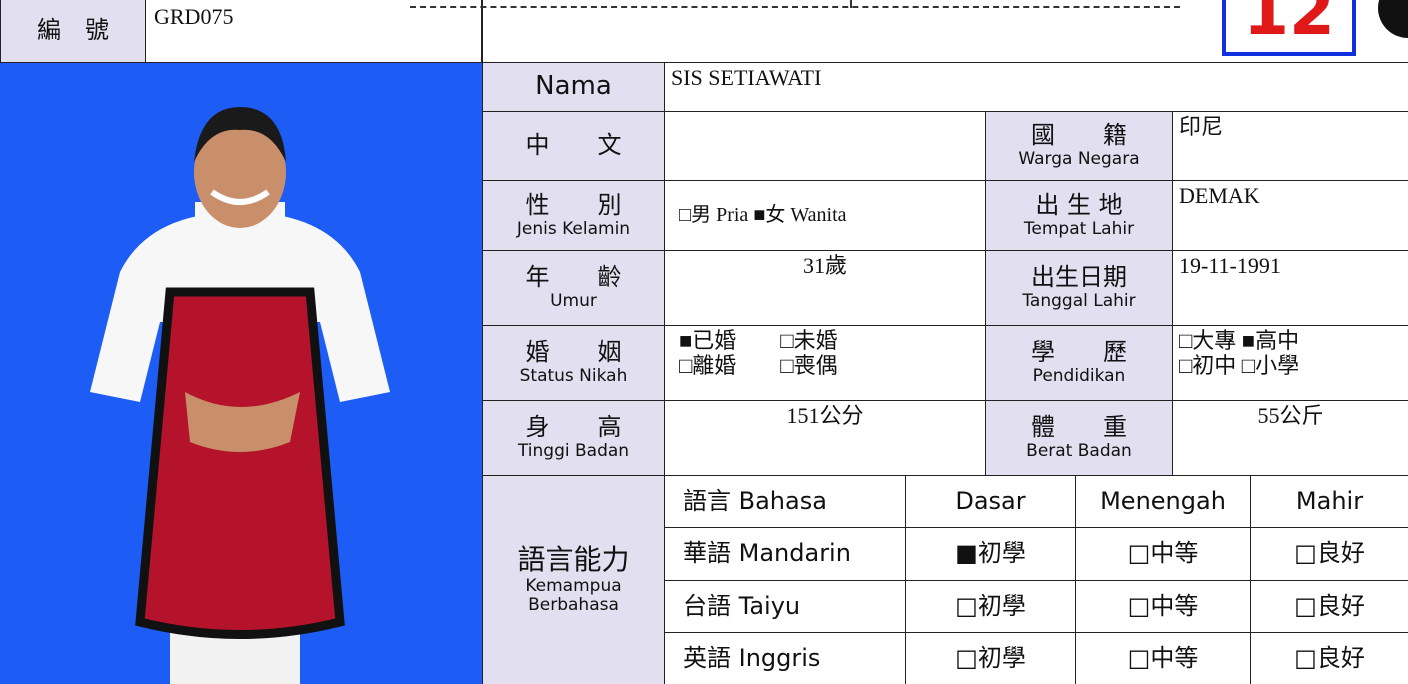 This screenshot has width=1408, height=684. Describe the element at coordinates (573, 352) in the screenshot. I see `text: 婚 姻` at that location.